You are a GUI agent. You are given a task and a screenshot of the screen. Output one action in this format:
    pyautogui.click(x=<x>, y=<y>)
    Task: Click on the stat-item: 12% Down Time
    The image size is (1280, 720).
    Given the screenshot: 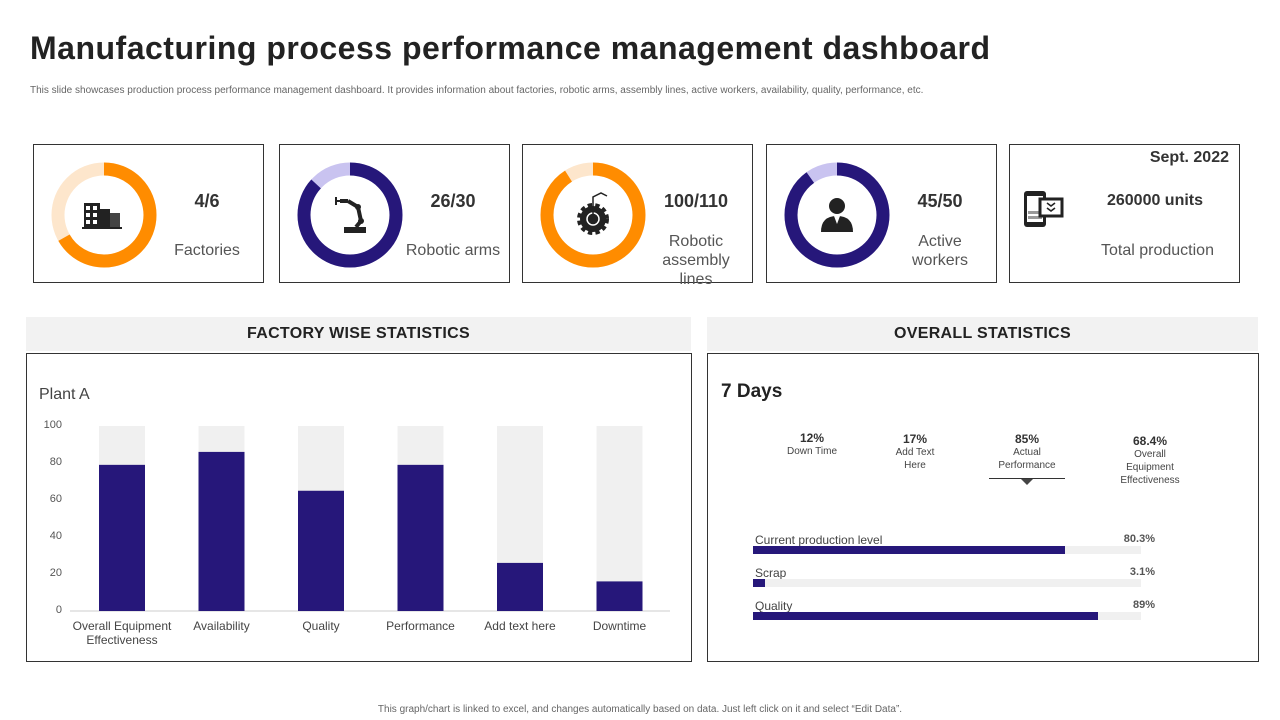 What is the action you would take?
    pyautogui.click(x=812, y=445)
    